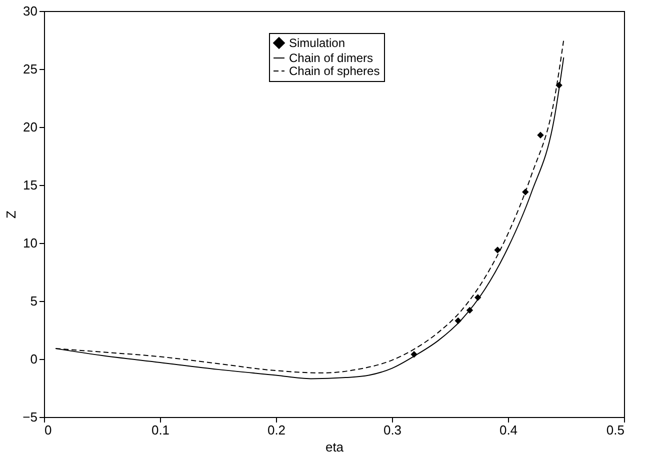  What do you see at coordinates (30, 127) in the screenshot?
I see `y-tick-label: 20` at bounding box center [30, 127].